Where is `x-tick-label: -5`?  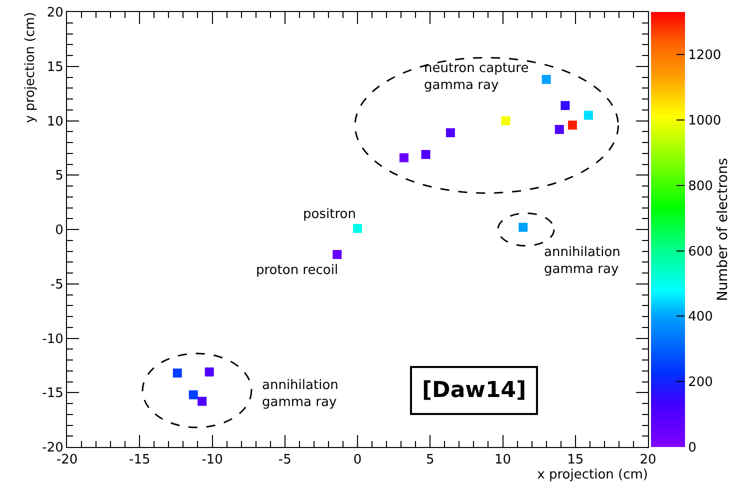
x-tick-label: -5 is located at coordinates (285, 460).